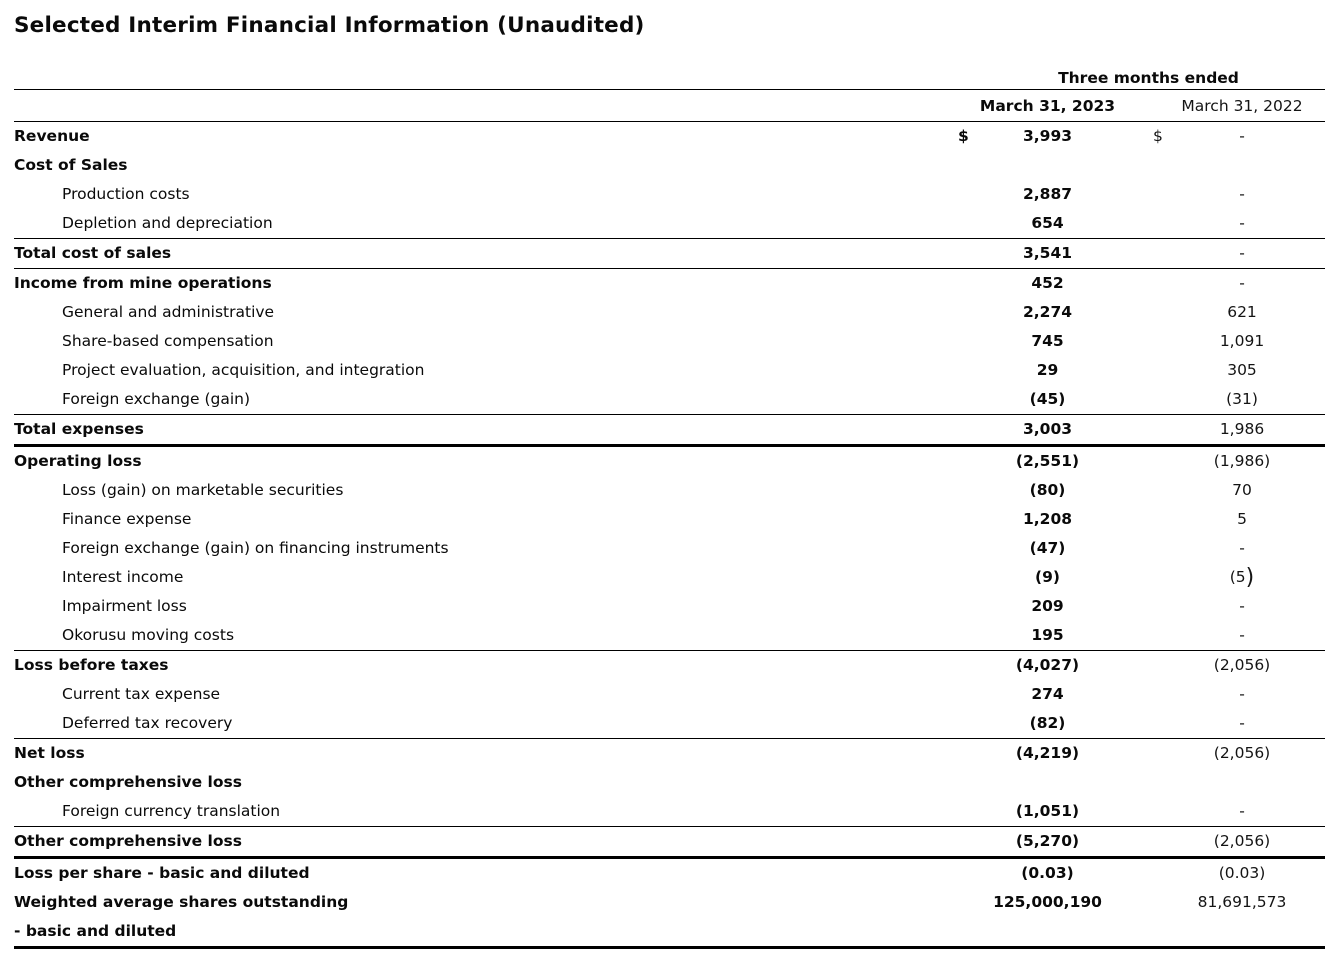 The height and width of the screenshot is (956, 1343). Describe the element at coordinates (1242, 369) in the screenshot. I see `value-2022: 305` at that location.